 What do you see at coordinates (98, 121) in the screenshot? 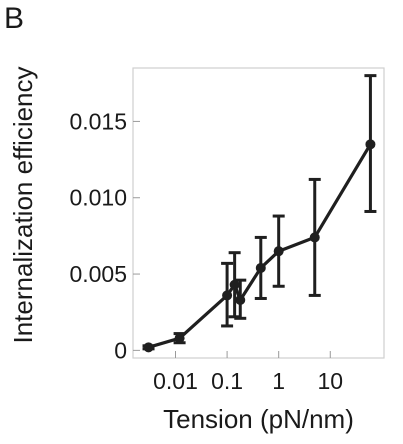
I see `y-tick-label: 0.015` at bounding box center [98, 121].